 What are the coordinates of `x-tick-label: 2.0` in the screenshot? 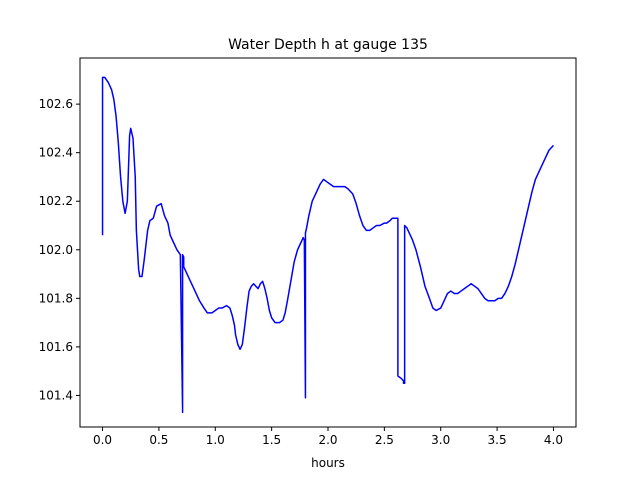 It's located at (327, 440).